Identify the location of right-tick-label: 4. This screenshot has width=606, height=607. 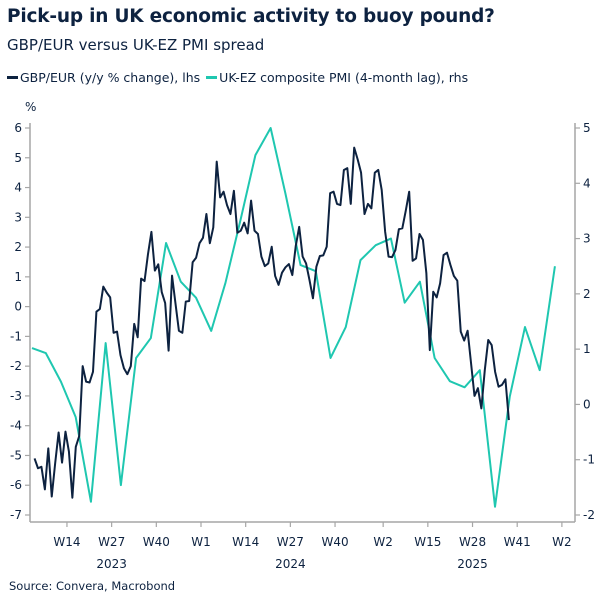
(587, 183).